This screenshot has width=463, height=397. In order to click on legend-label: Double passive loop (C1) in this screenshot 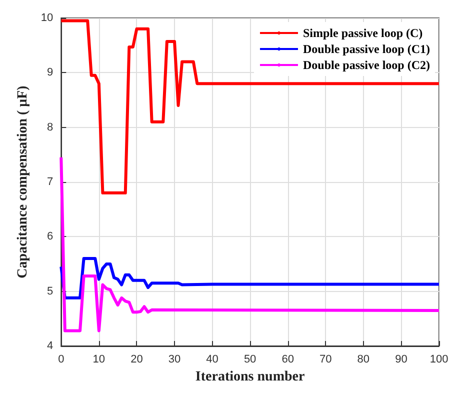, I will do `click(366, 49)`.